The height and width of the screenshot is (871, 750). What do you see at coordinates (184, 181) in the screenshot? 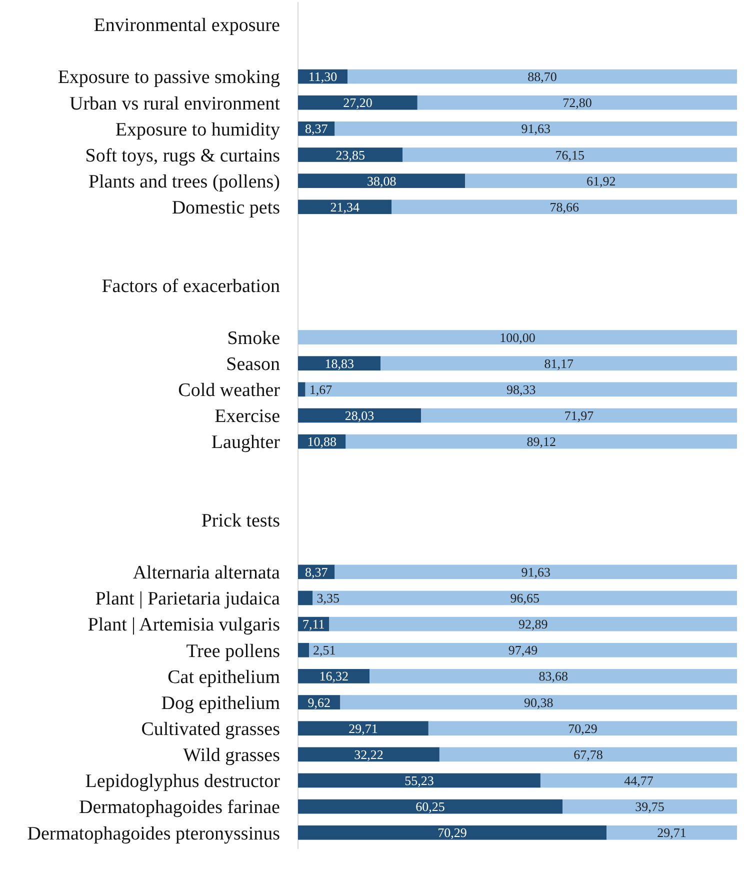
I see `y-tick-label: Plants and trees (pollens)` at bounding box center [184, 181].